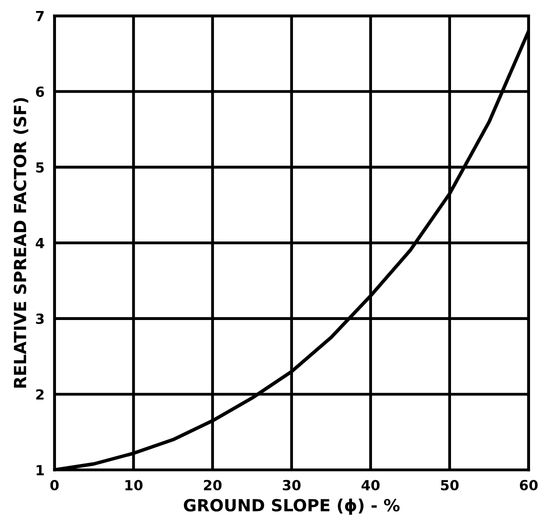 The height and width of the screenshot is (528, 545). What do you see at coordinates (213, 485) in the screenshot?
I see `x-tick-label: 20` at bounding box center [213, 485].